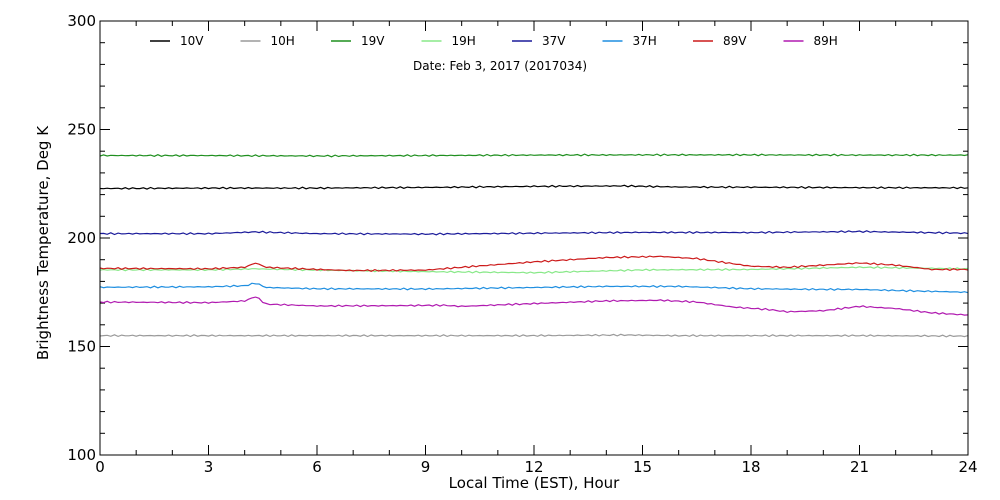 This screenshot has height=500, width=1000. I want to click on x-tick-label: 21, so click(859, 467).